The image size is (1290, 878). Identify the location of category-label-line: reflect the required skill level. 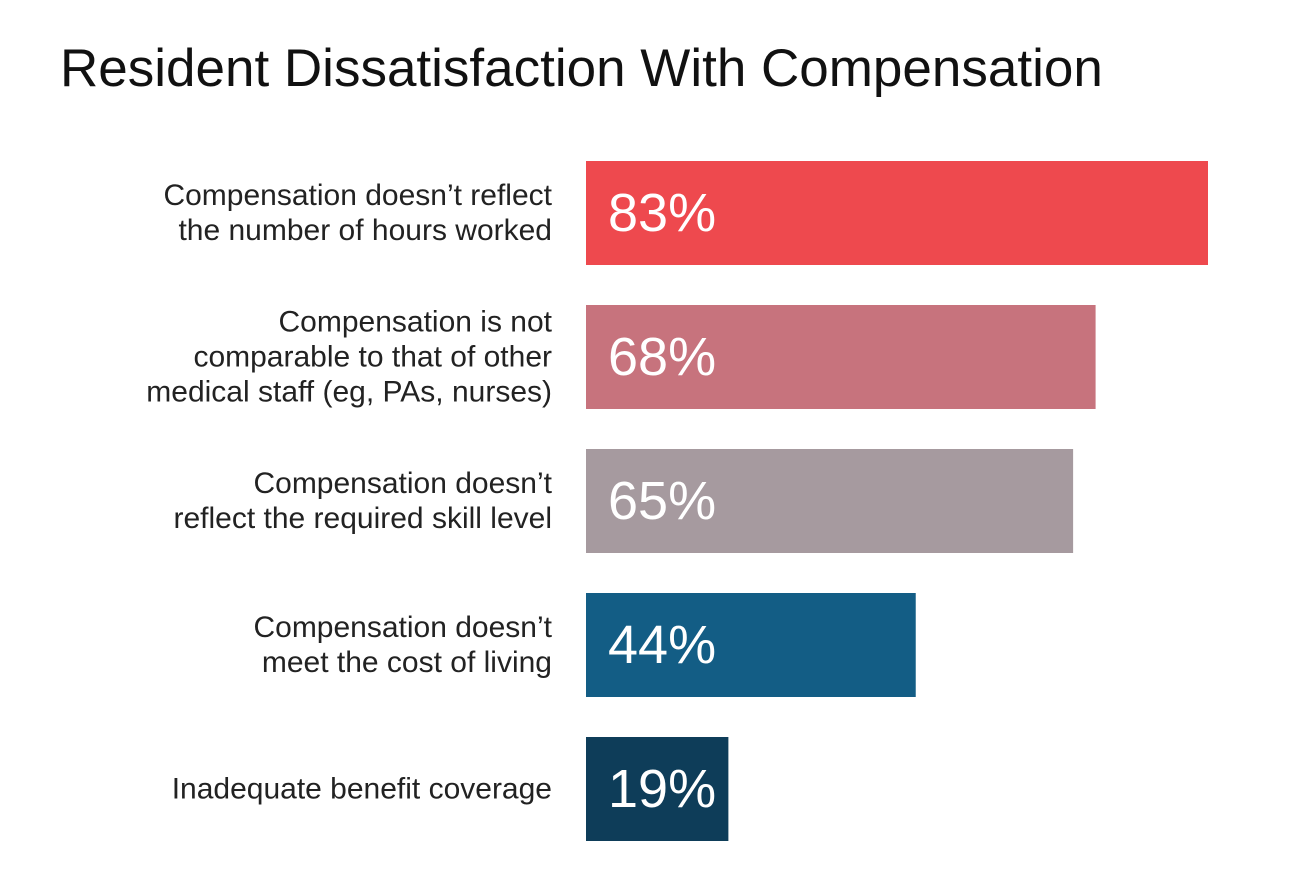
(362, 518).